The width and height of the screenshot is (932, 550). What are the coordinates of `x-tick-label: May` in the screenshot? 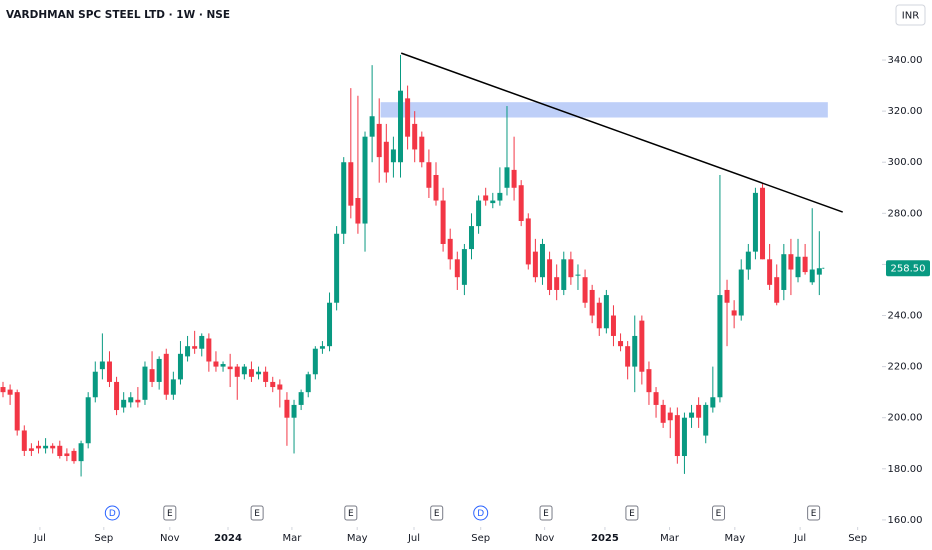 It's located at (357, 538).